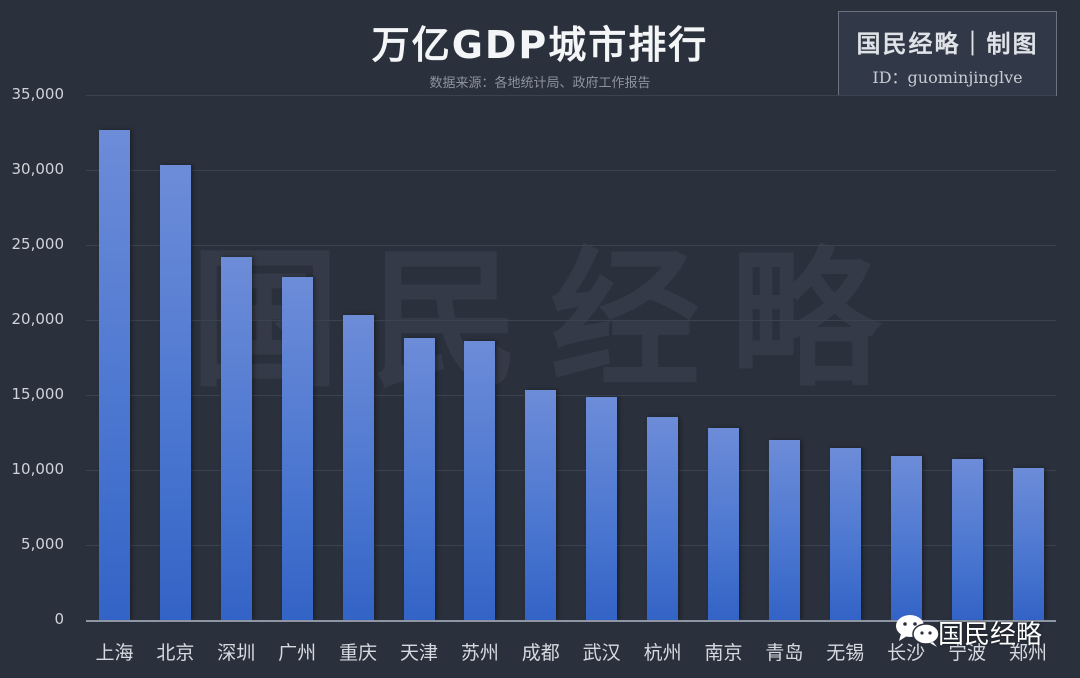 This screenshot has width=1080, height=678. What do you see at coordinates (175, 653) in the screenshot?
I see `x-tick-label: 北京` at bounding box center [175, 653].